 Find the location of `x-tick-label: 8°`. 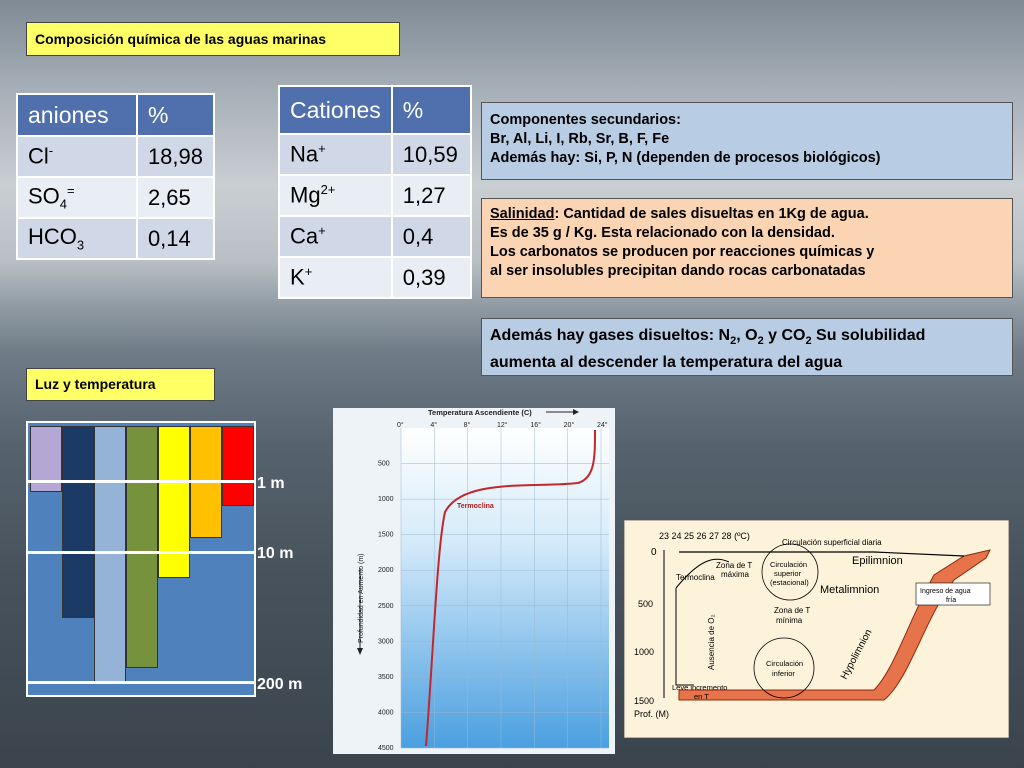

x-tick-label: 8° is located at coordinates (467, 425).